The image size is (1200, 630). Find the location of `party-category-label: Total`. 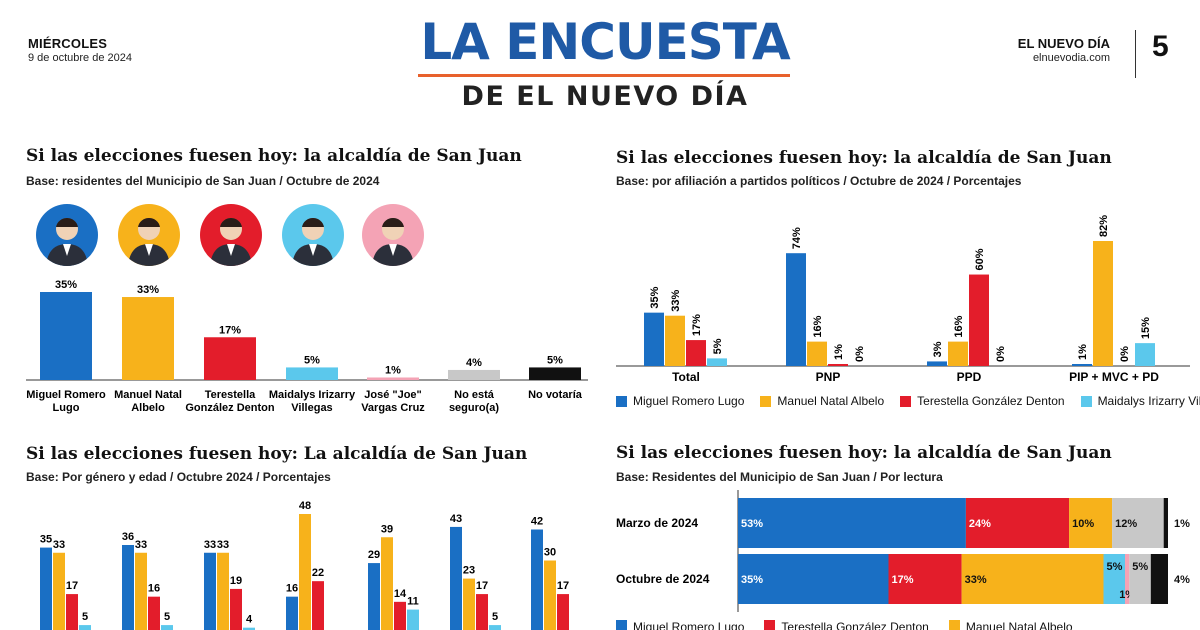

party-category-label: Total is located at coordinates (686, 377).